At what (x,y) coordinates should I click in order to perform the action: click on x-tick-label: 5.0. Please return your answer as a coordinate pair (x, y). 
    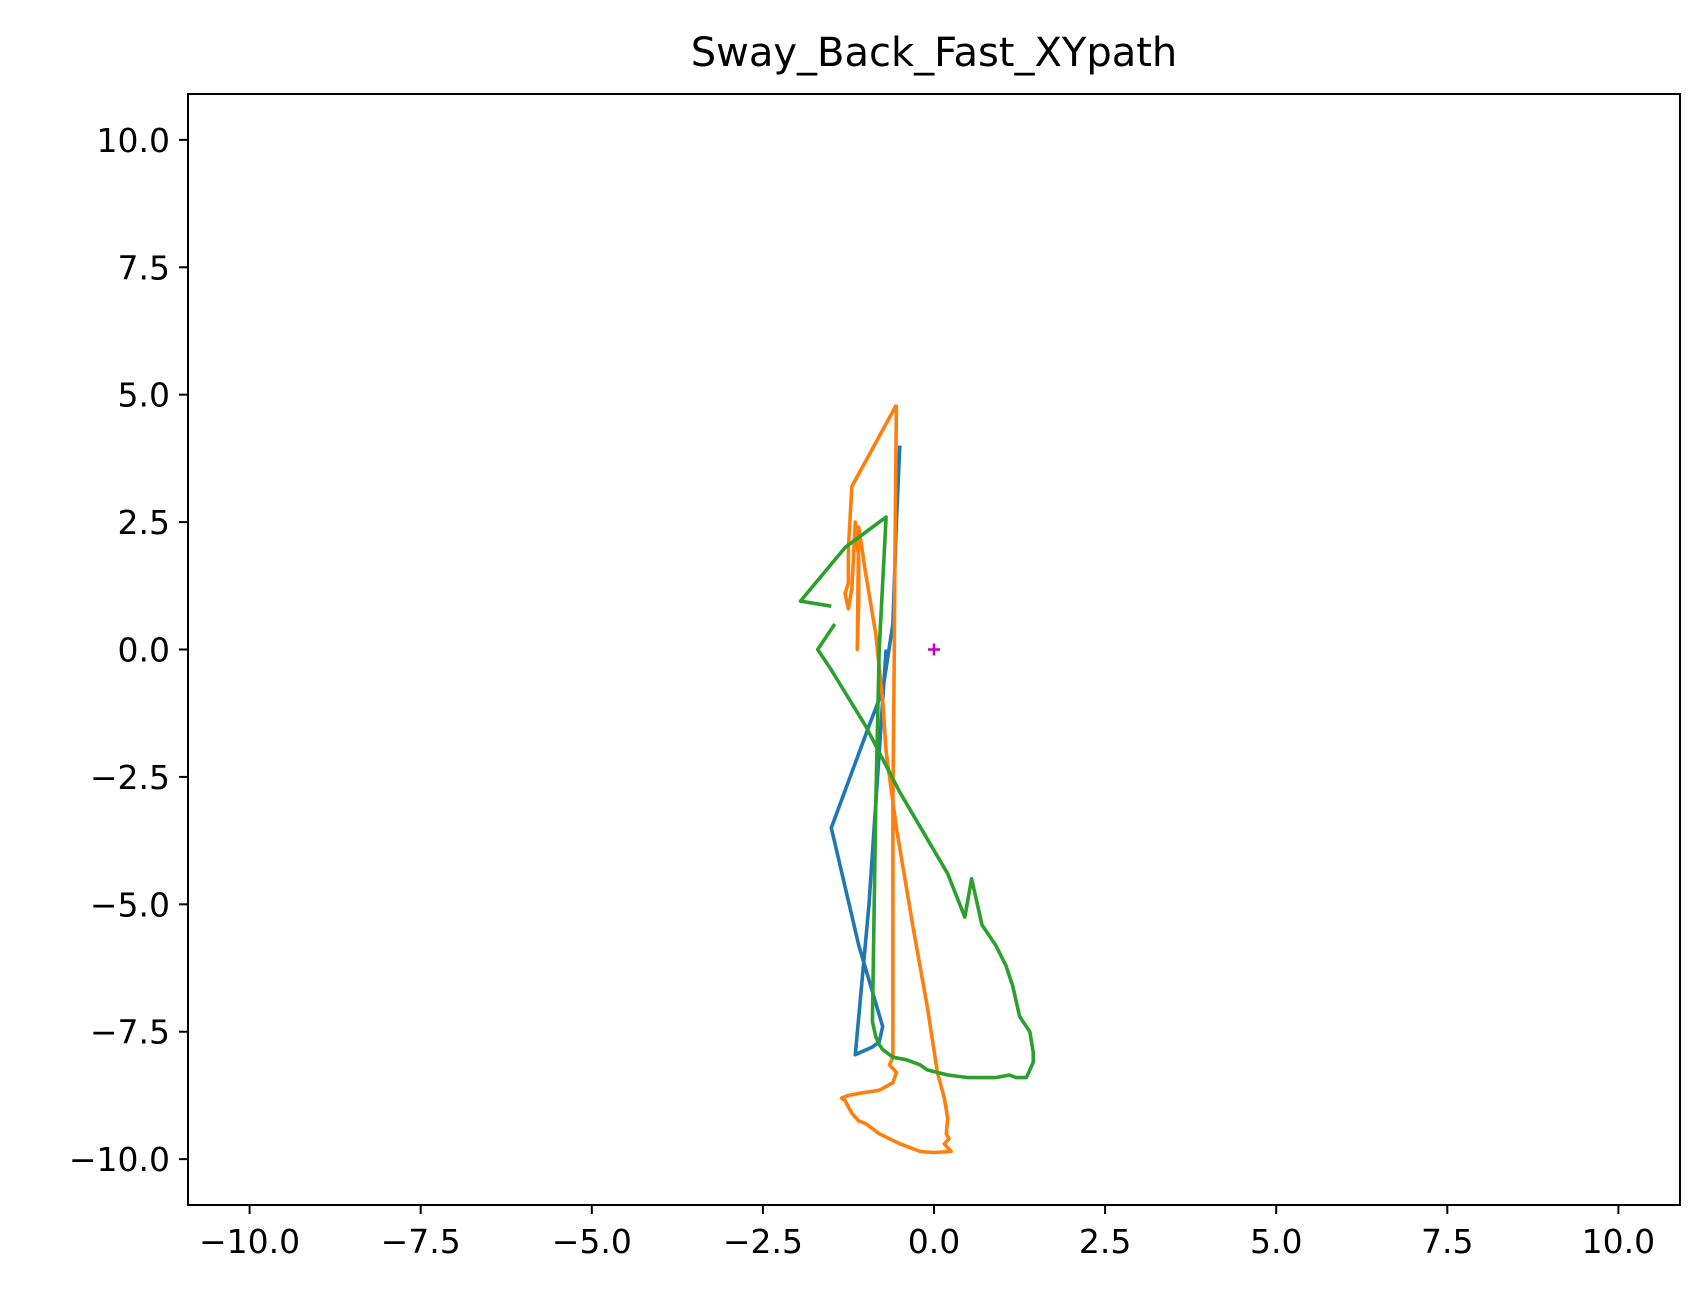
    Looking at the image, I should click on (1276, 1241).